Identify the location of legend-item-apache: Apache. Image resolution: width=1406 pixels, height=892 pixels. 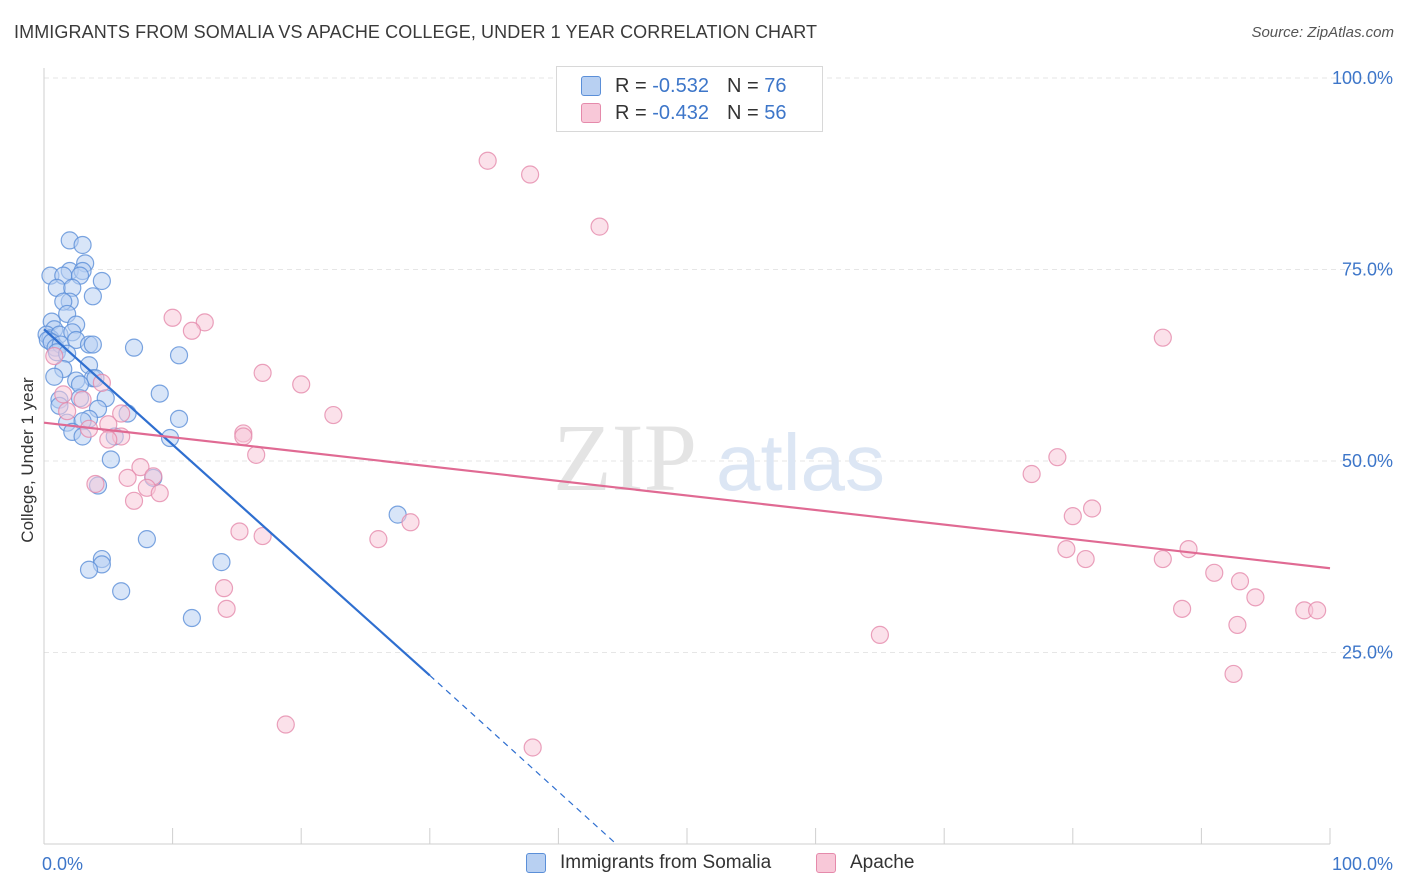
(865, 863).